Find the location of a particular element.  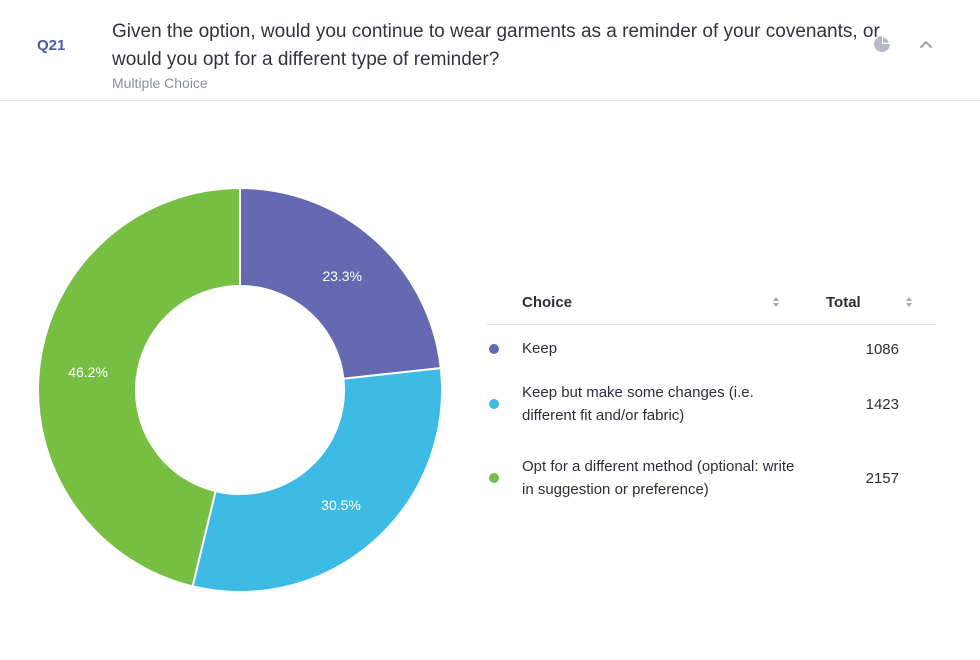

question-number: Q21 is located at coordinates (51, 45).